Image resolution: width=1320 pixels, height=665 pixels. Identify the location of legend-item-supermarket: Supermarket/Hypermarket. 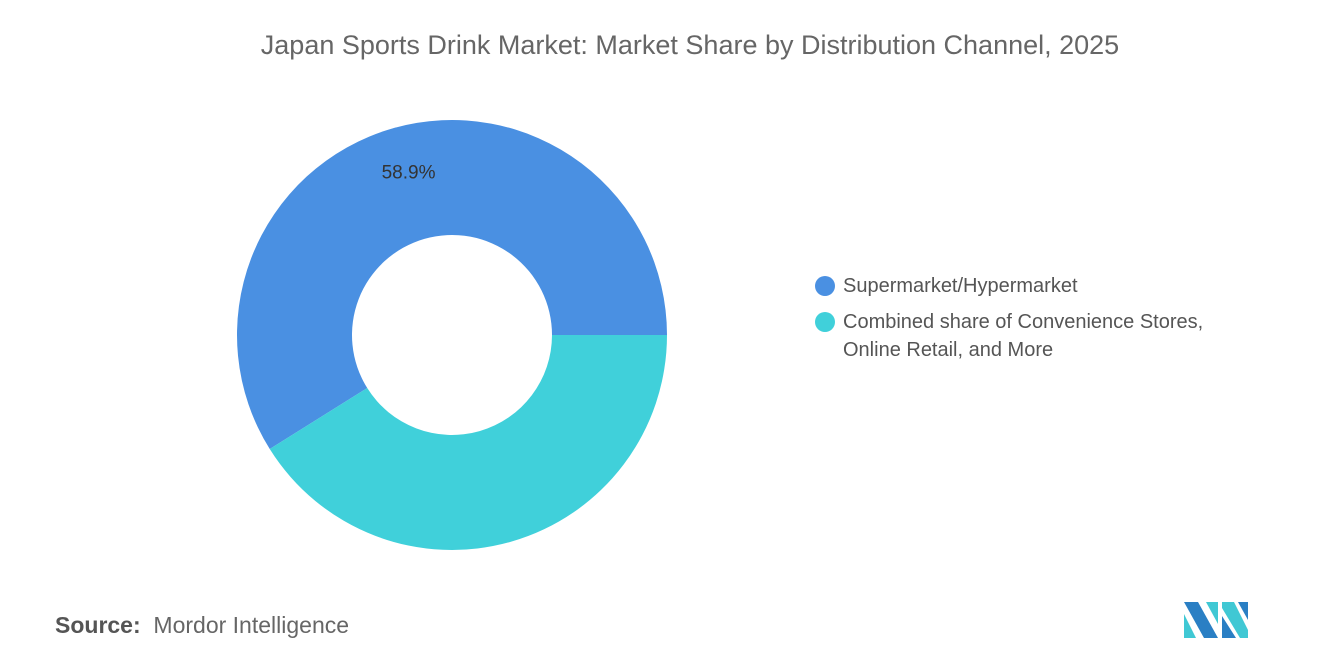
(1039, 286).